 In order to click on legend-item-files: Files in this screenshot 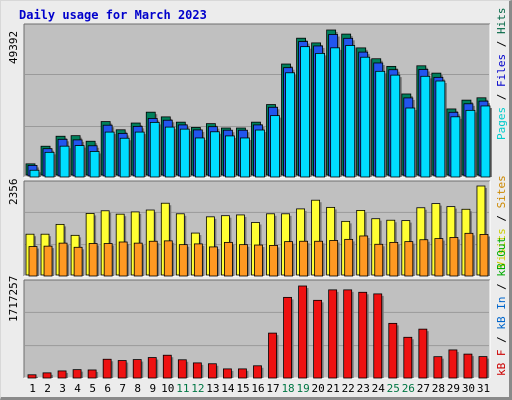, I will do `click(501, 70)`.